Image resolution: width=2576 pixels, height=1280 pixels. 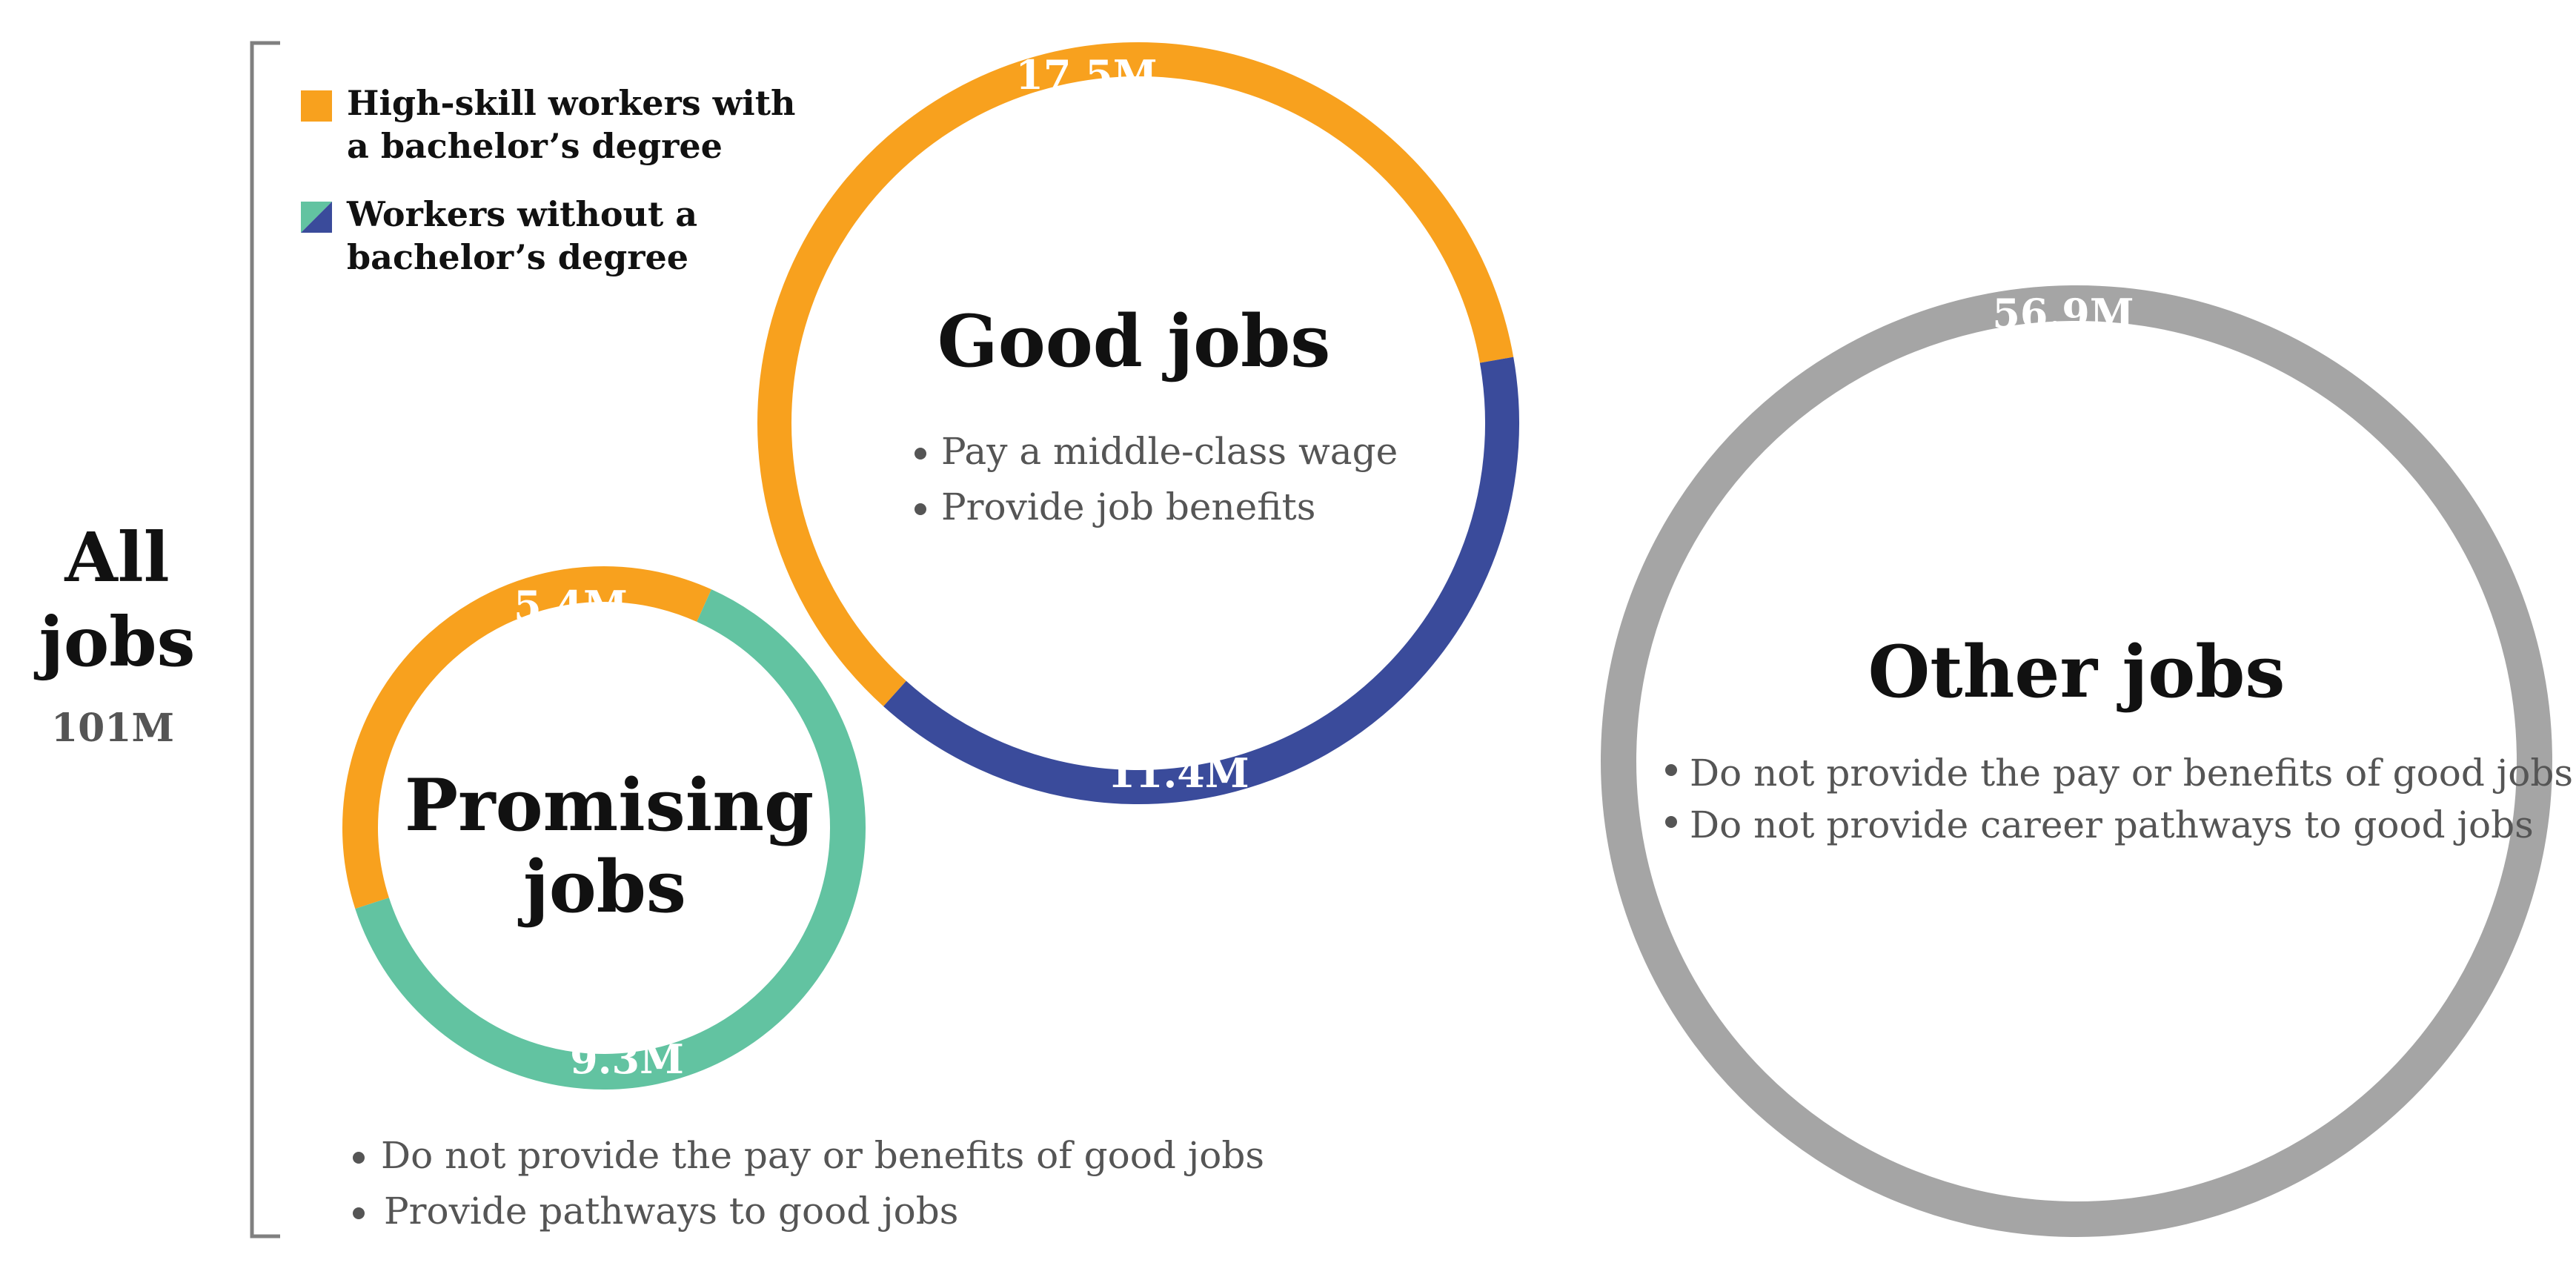 I want to click on good-jobs-bullet-2: Provide job benefits, so click(x=1128, y=506).